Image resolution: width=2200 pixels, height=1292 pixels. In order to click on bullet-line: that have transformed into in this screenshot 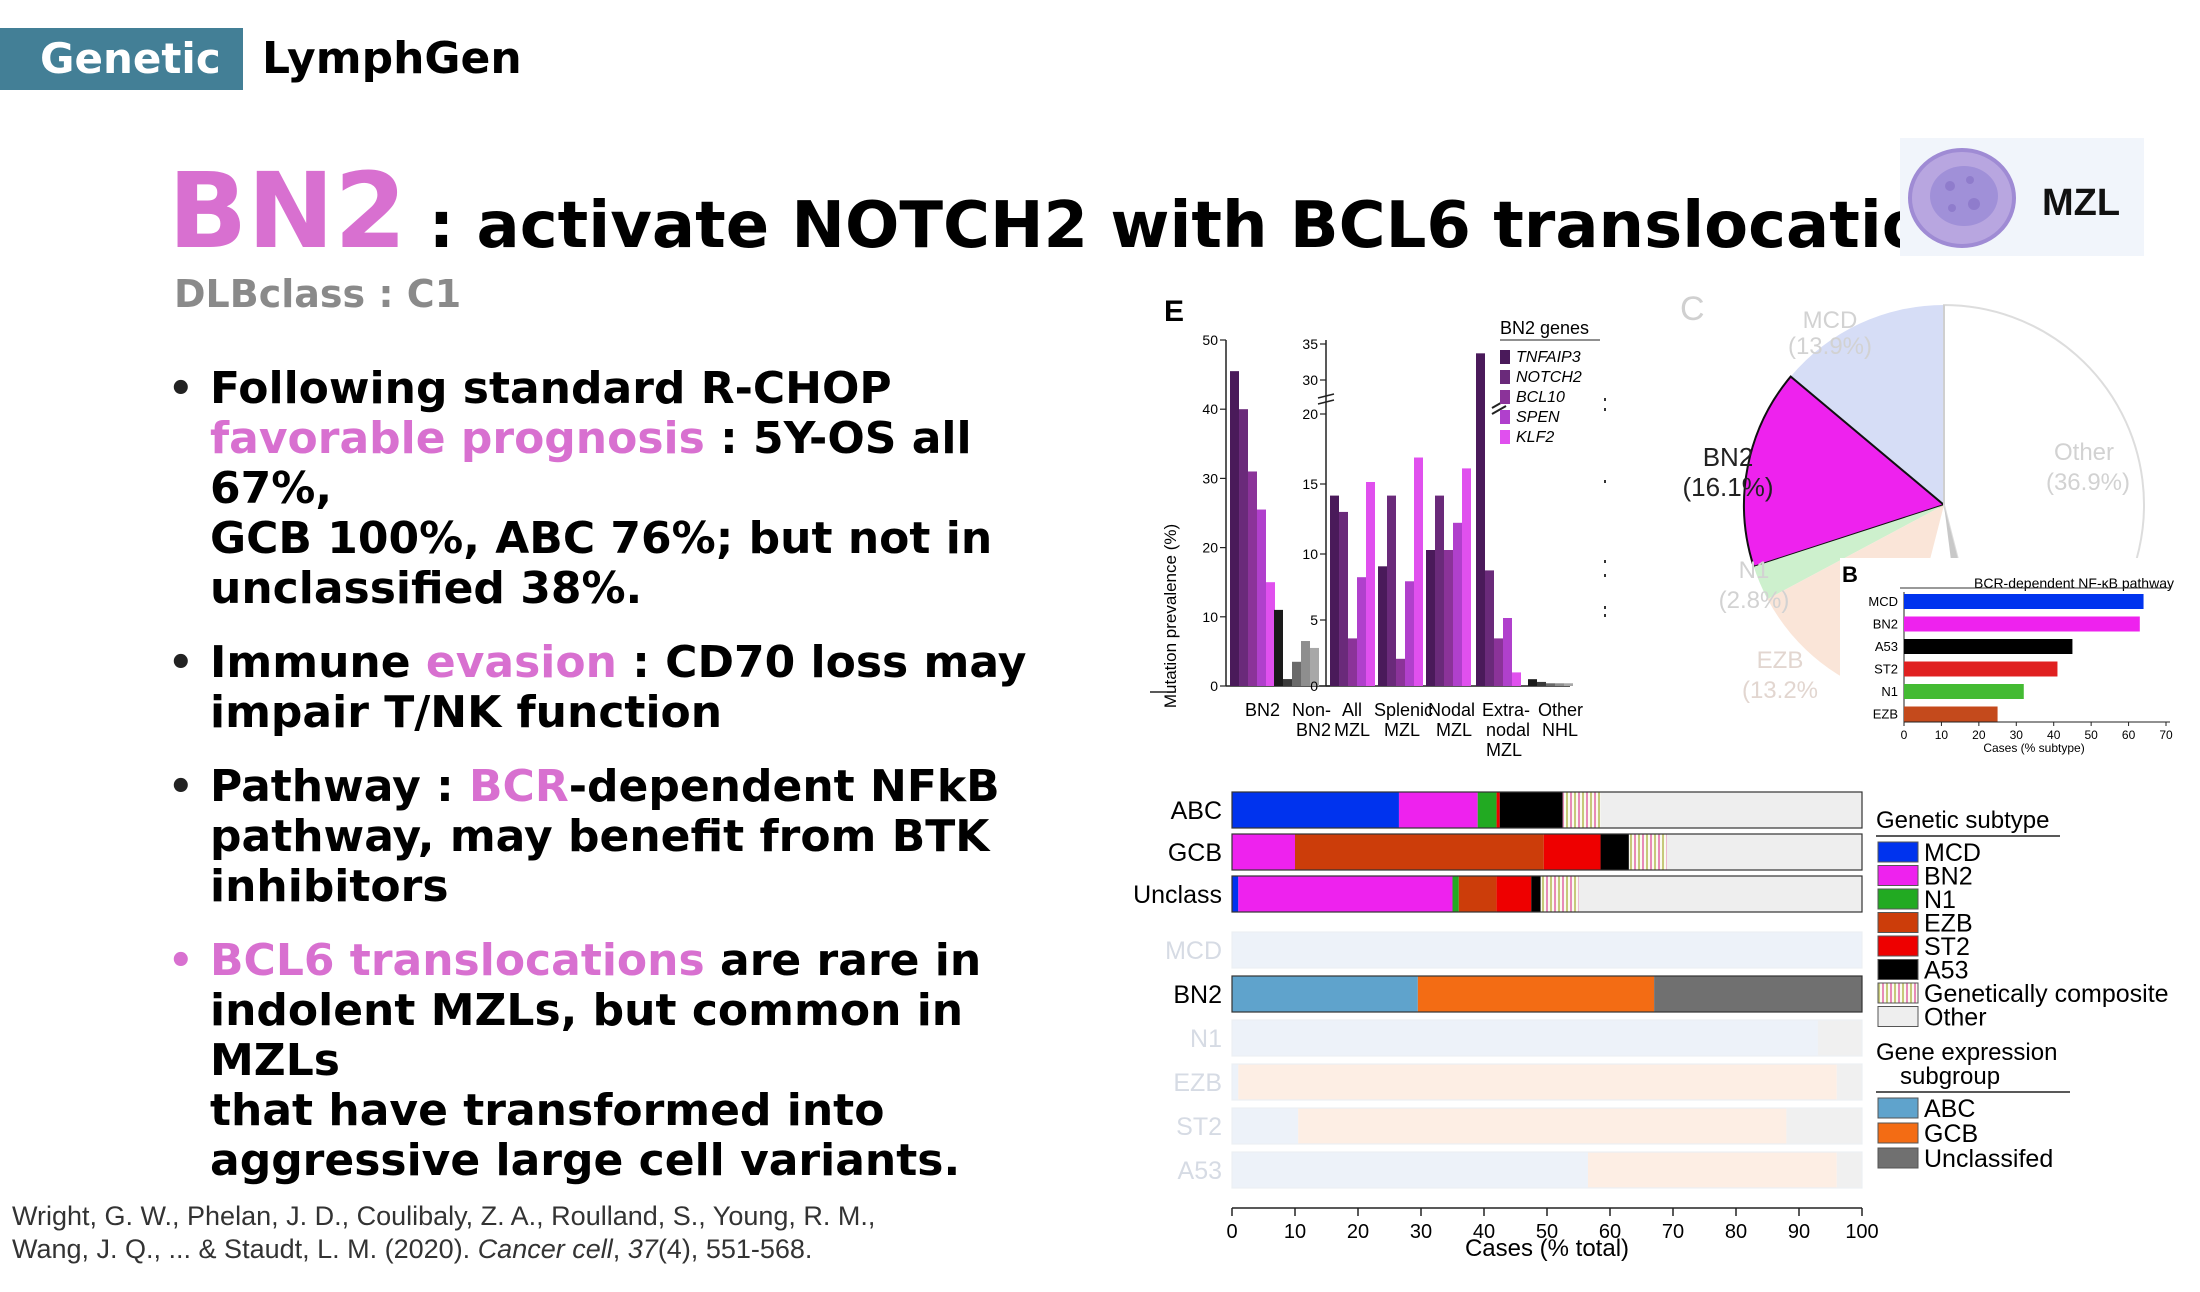, I will do `click(547, 1110)`.